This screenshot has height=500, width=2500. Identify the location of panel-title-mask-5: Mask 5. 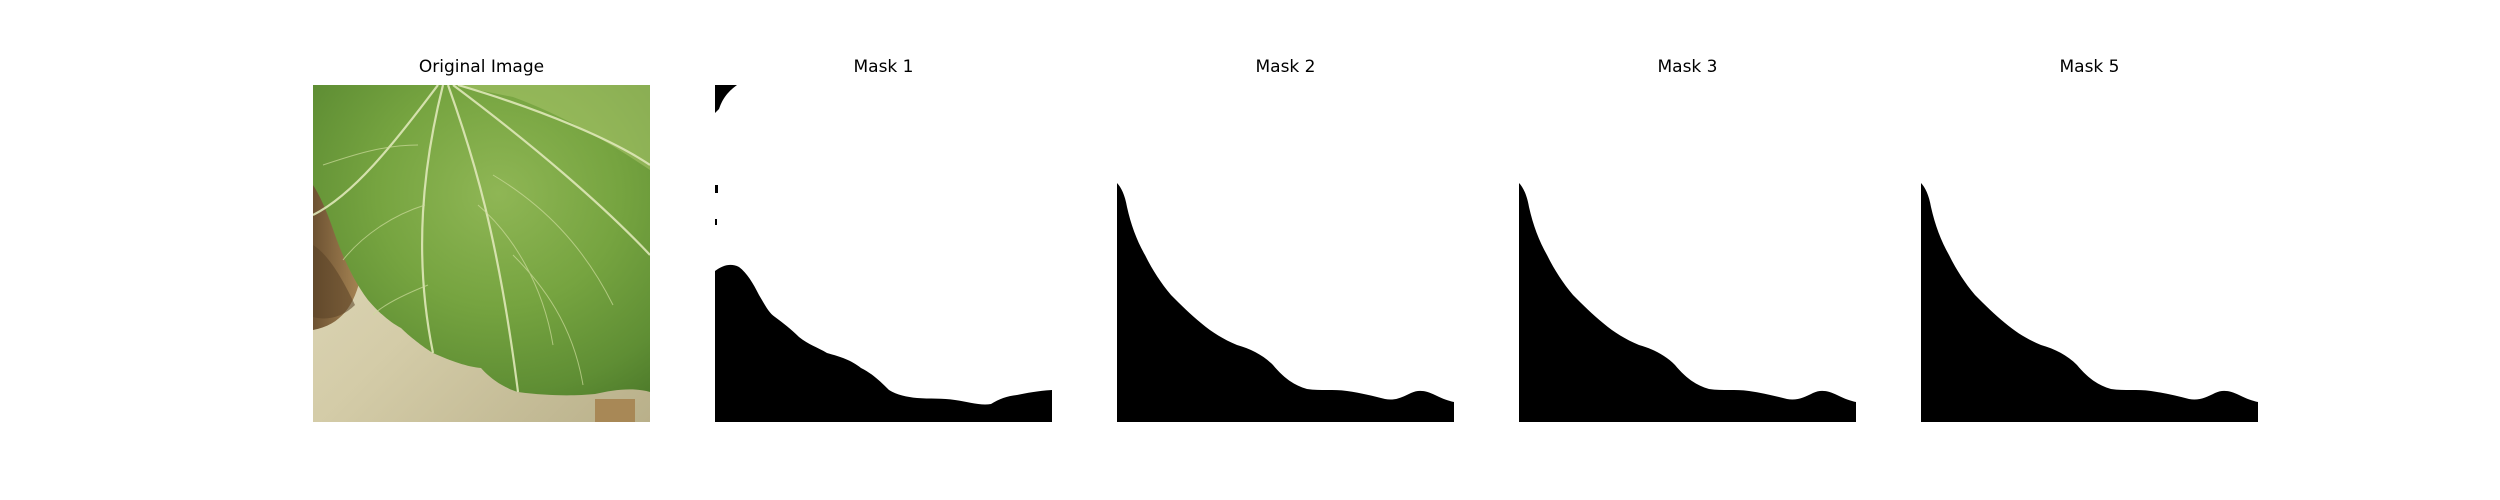
(2089, 67).